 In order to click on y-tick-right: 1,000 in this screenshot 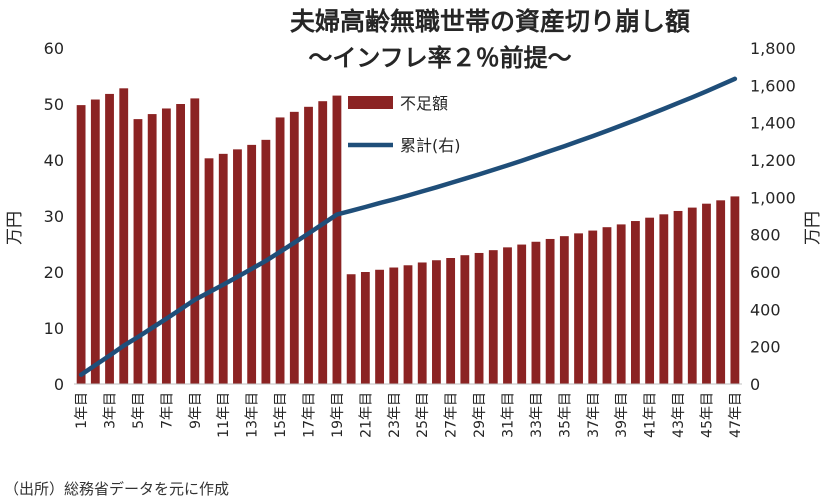, I will do `click(773, 197)`.